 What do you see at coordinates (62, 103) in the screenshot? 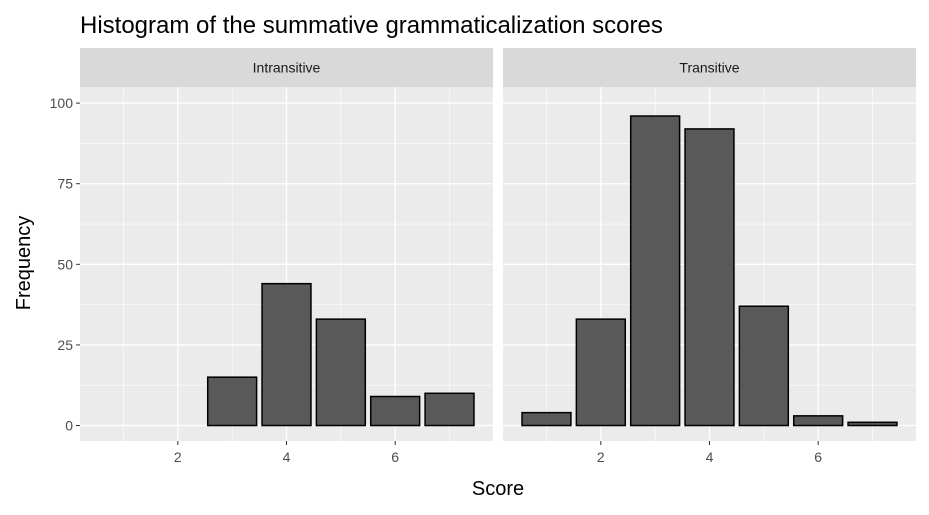
I see `y-tick-label: 100` at bounding box center [62, 103].